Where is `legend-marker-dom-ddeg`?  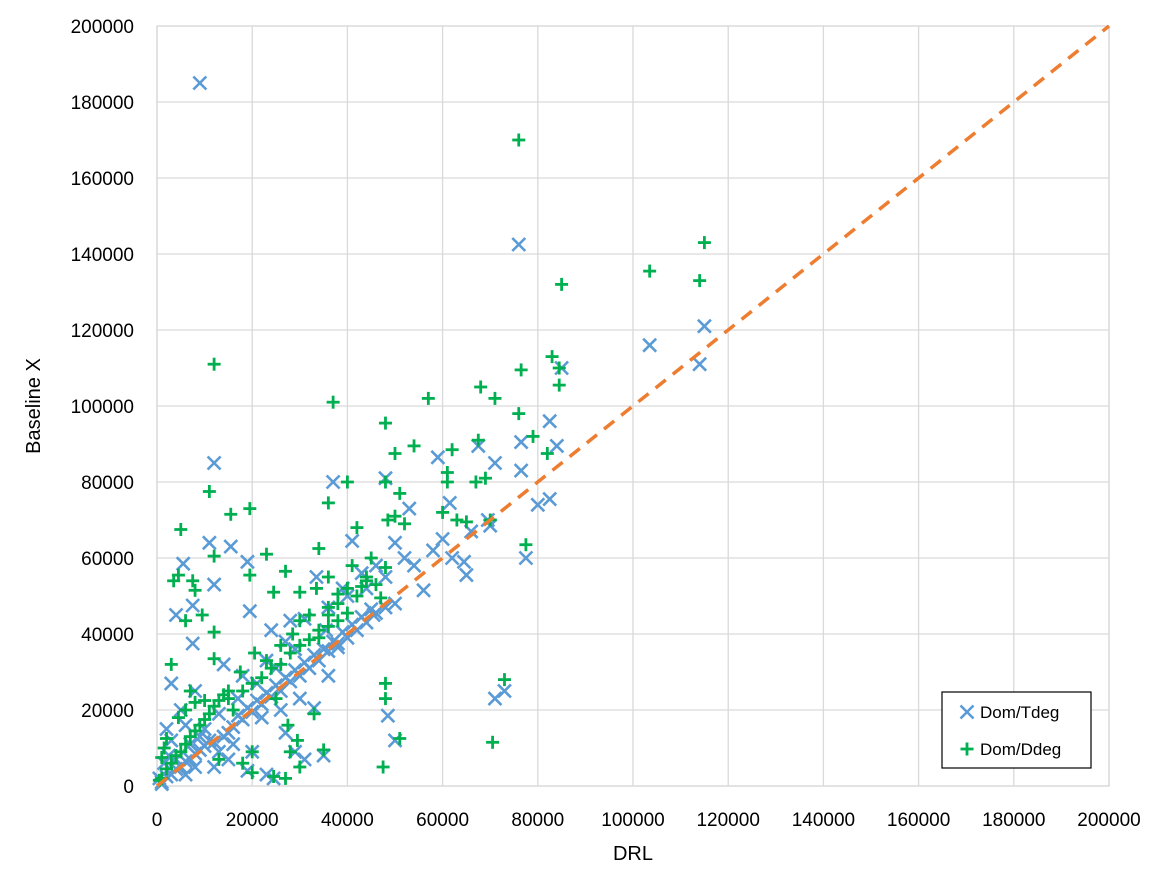
legend-marker-dom-ddeg is located at coordinates (967, 749).